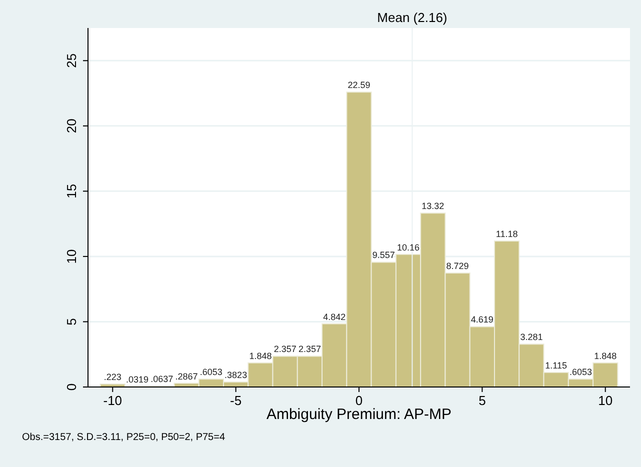 This screenshot has width=641, height=467. I want to click on data-label: 10.16, so click(408, 247).